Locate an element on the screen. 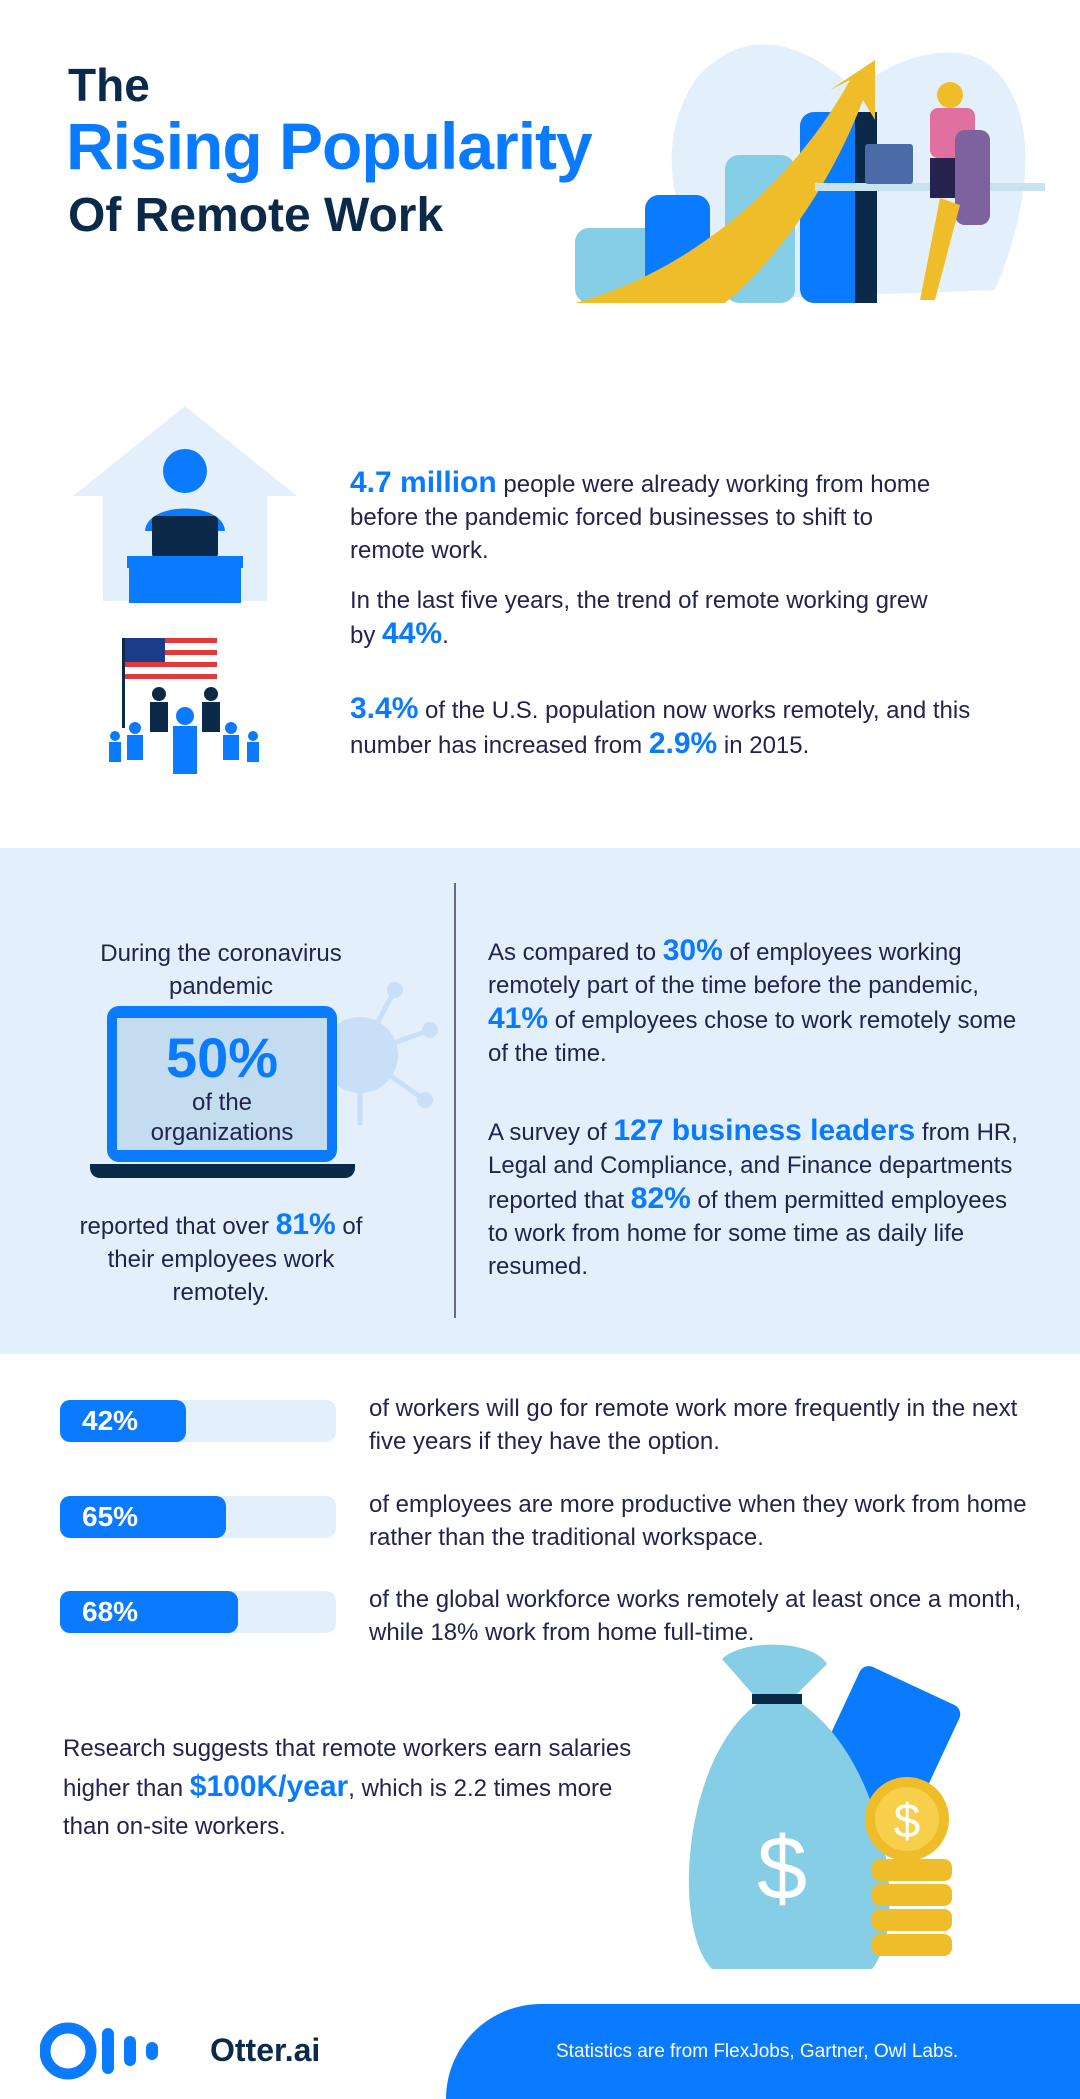 The image size is (1080, 2099). virus-icon is located at coordinates (380, 1053).